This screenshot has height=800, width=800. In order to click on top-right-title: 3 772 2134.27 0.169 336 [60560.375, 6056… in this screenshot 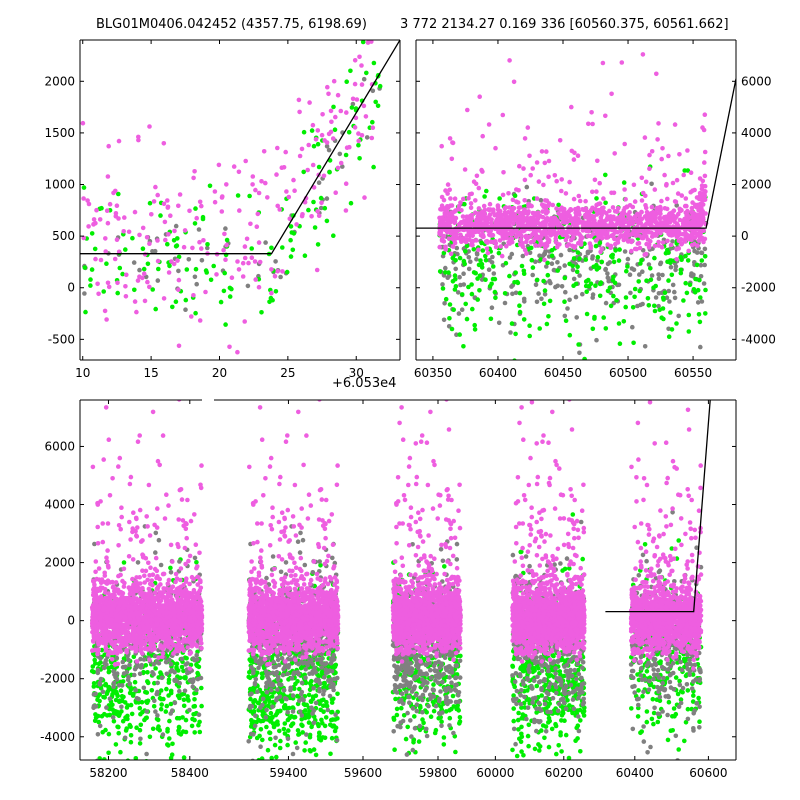, I will do `click(564, 24)`.